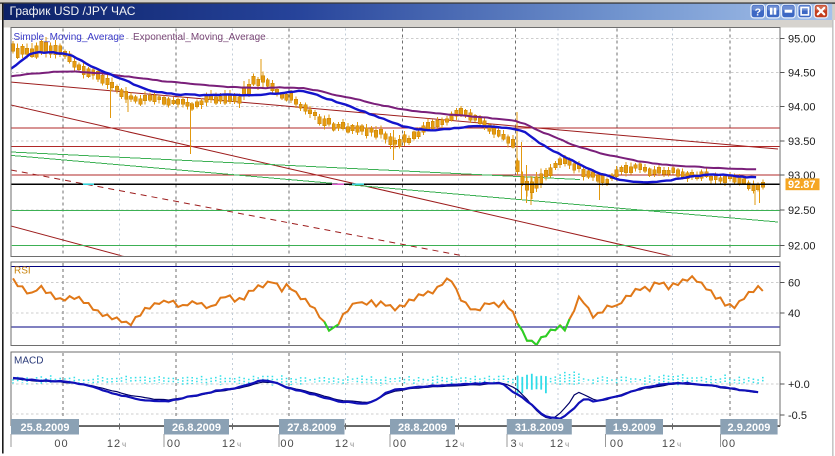 Image resolution: width=835 pixels, height=456 pixels. What do you see at coordinates (802, 185) in the screenshot?
I see `svg-text: 92.87` at bounding box center [802, 185].